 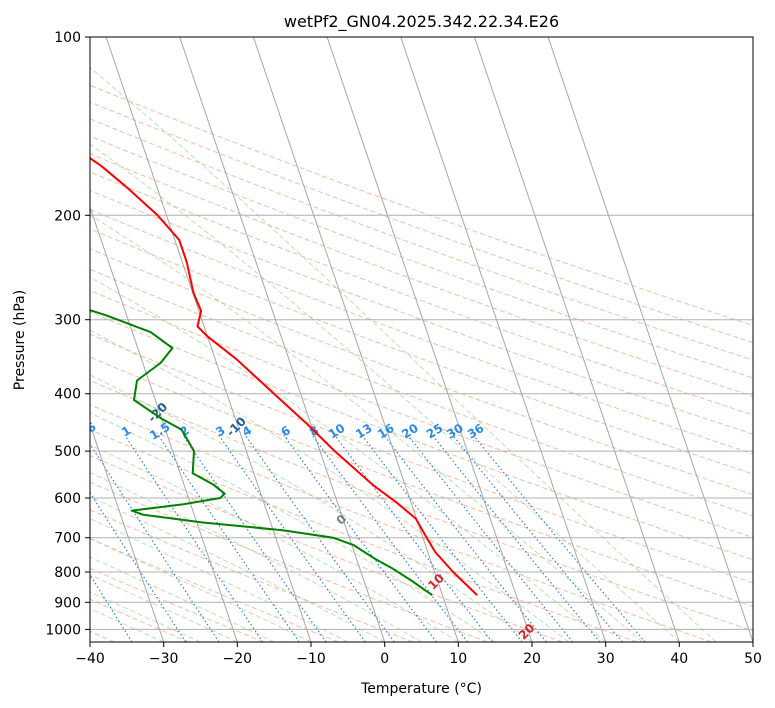 I want to click on chart-title: wetPf2_GN04.2025.342.22.34.E26, so click(x=421, y=22).